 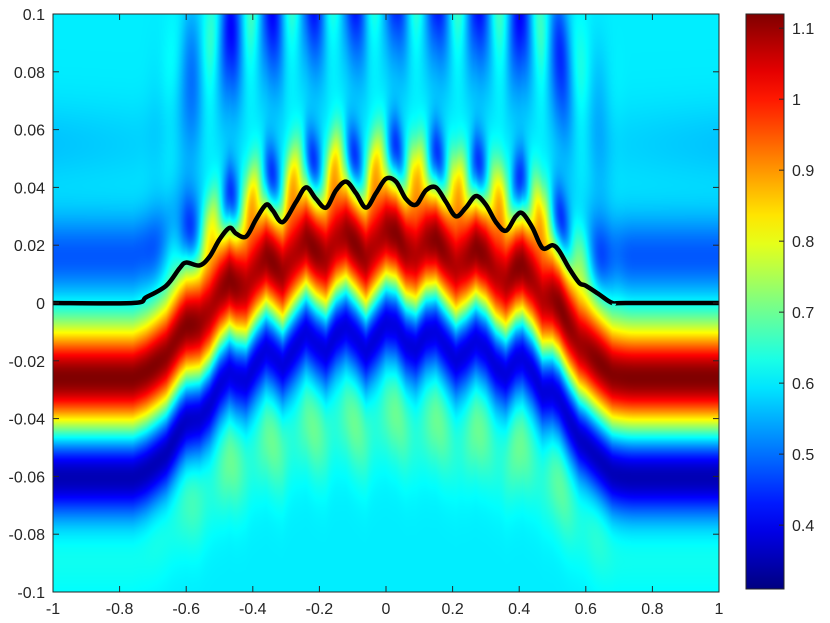 What do you see at coordinates (31, 593) in the screenshot?
I see `y-tick-label: -0.1` at bounding box center [31, 593].